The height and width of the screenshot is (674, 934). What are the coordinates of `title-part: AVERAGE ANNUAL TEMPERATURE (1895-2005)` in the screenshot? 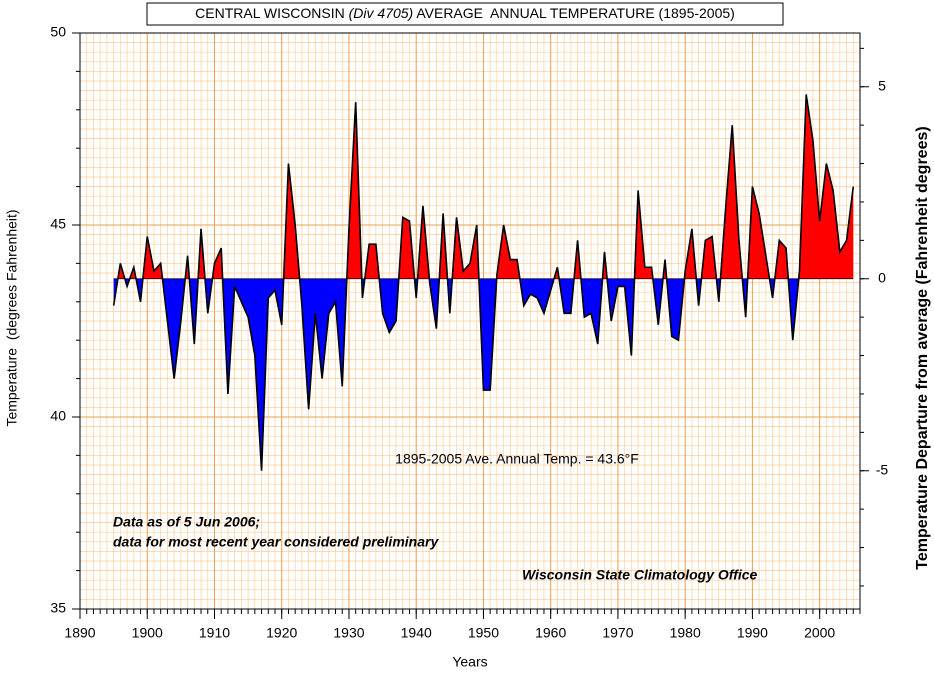 It's located at (574, 13).